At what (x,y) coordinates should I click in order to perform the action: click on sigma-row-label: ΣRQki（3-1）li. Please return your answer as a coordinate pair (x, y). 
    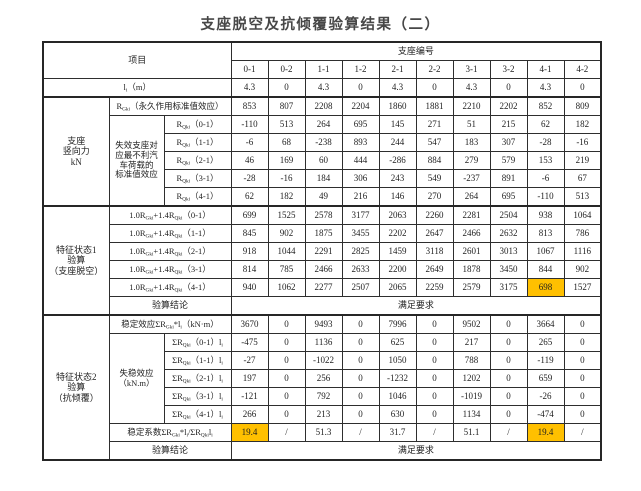
    Looking at the image, I should click on (197, 396).